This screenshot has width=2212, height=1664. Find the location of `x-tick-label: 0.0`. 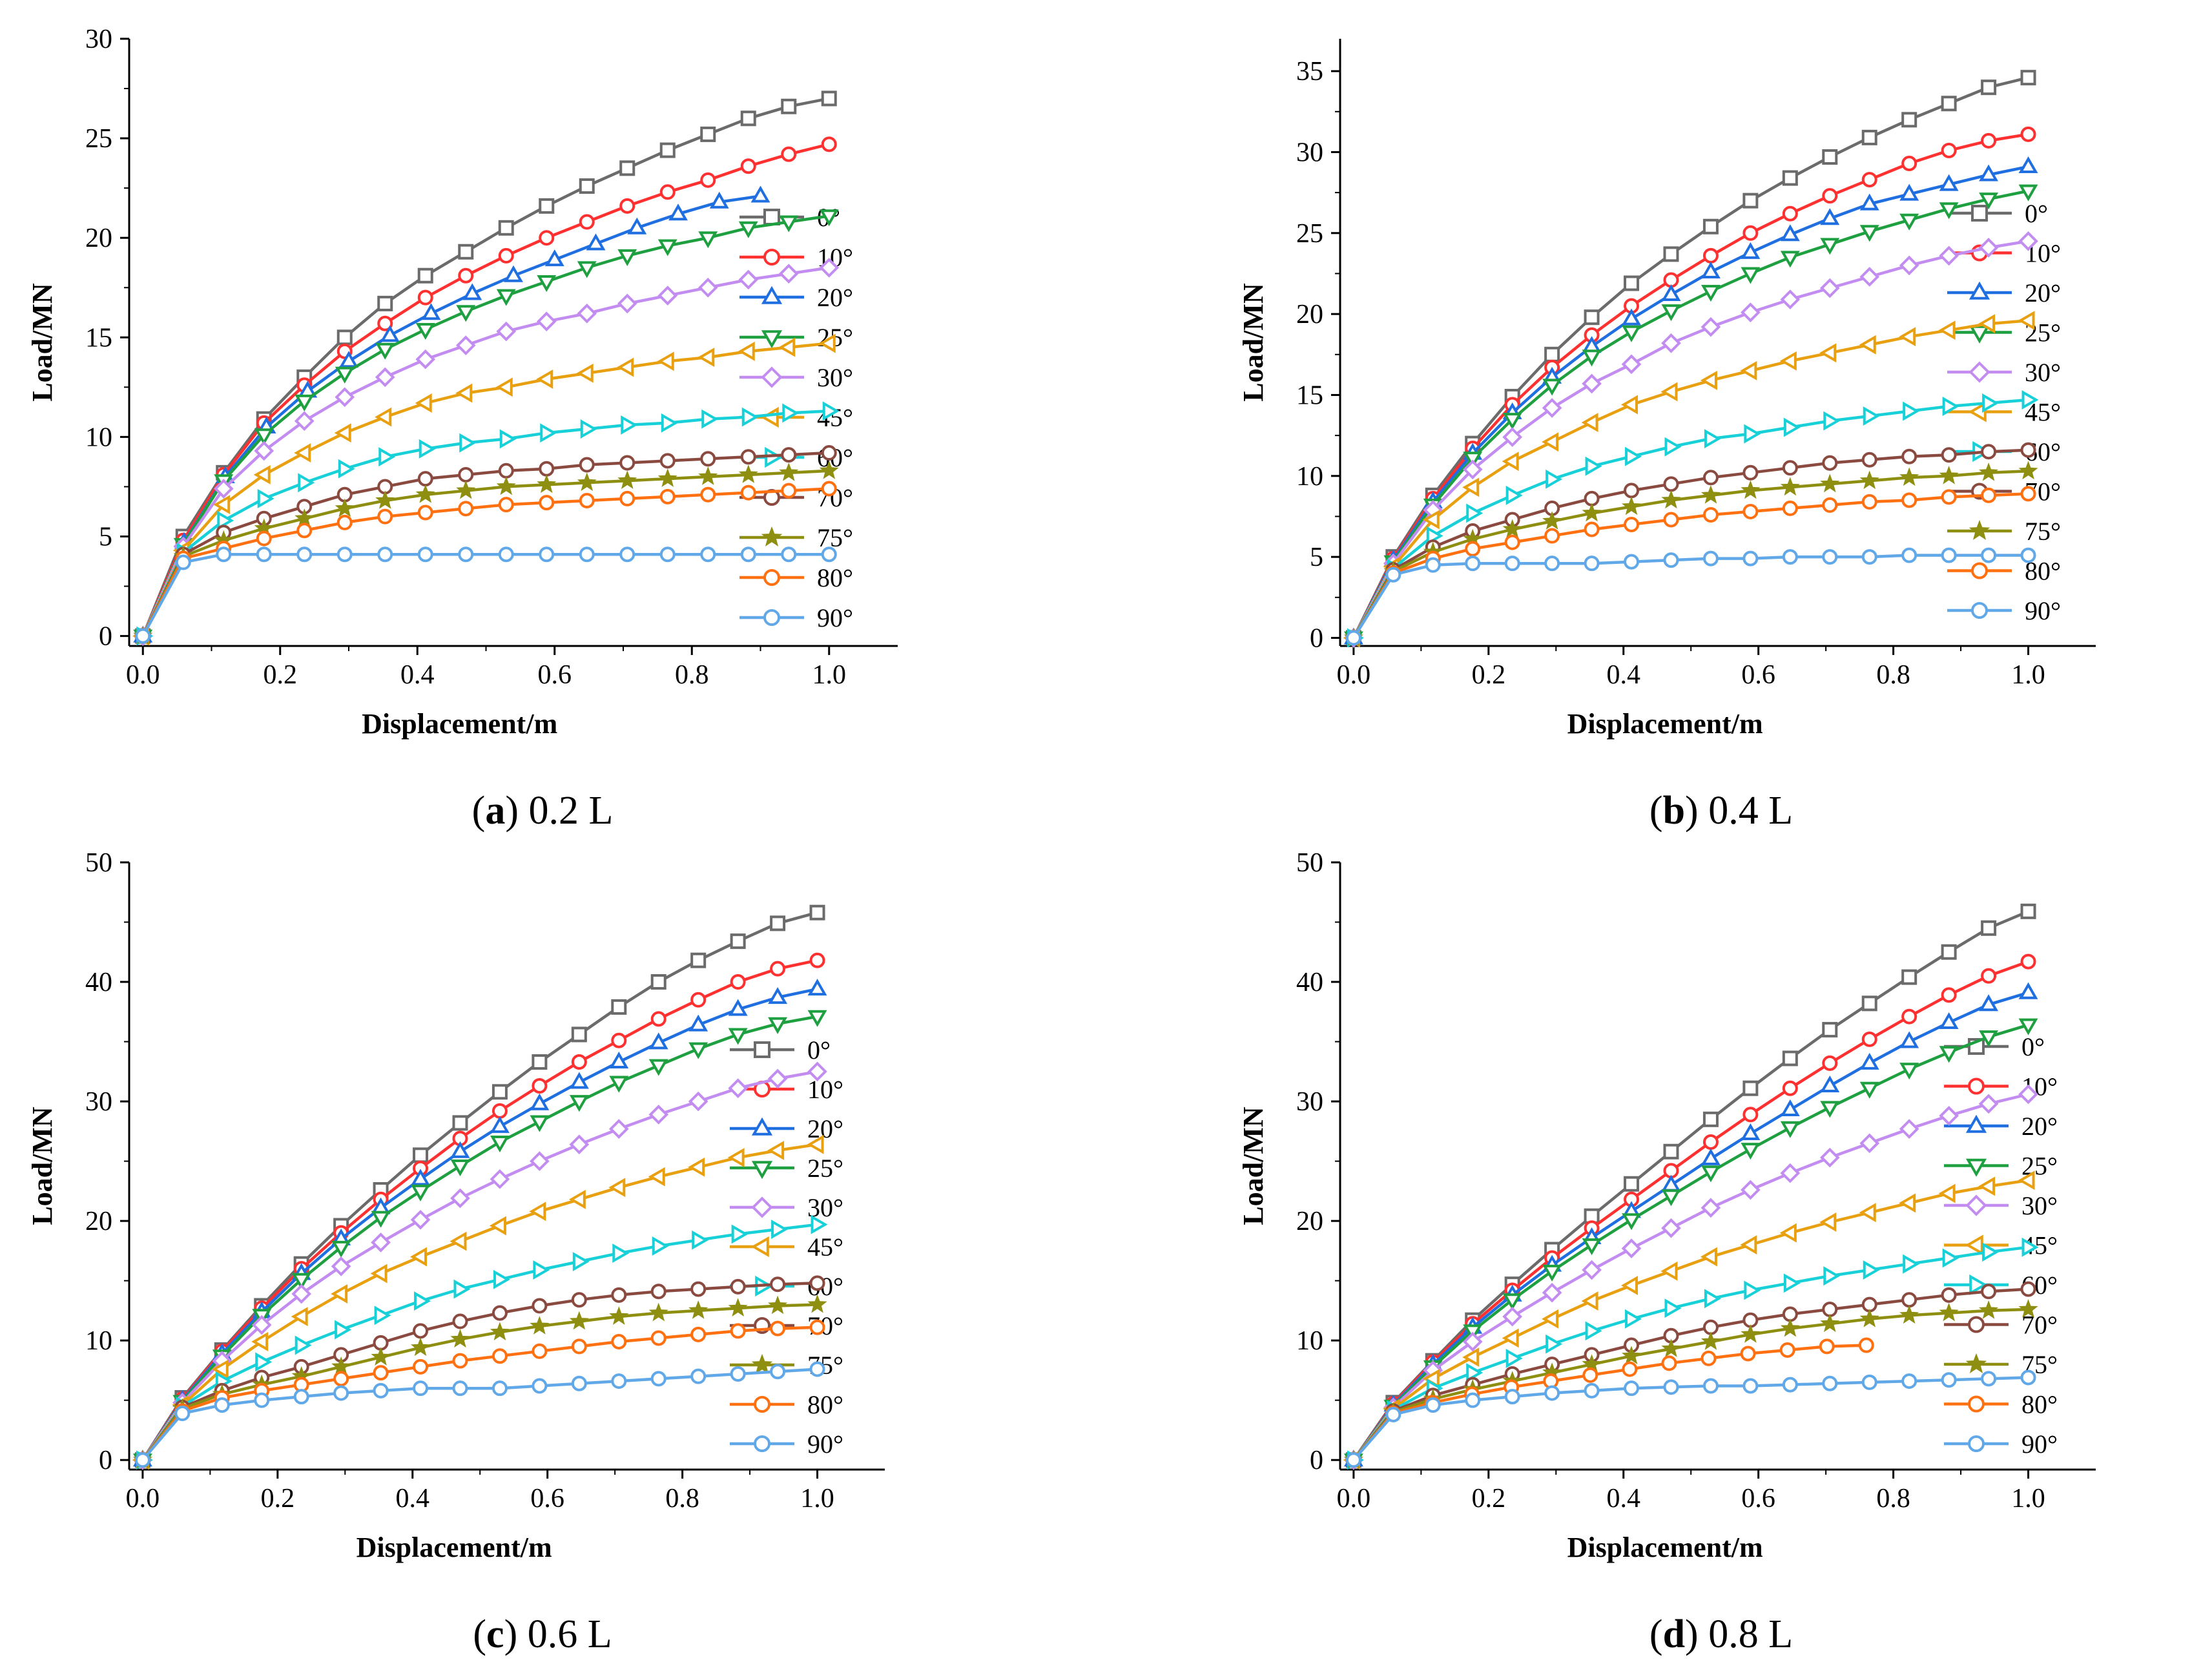

x-tick-label: 0.0 is located at coordinates (143, 675).